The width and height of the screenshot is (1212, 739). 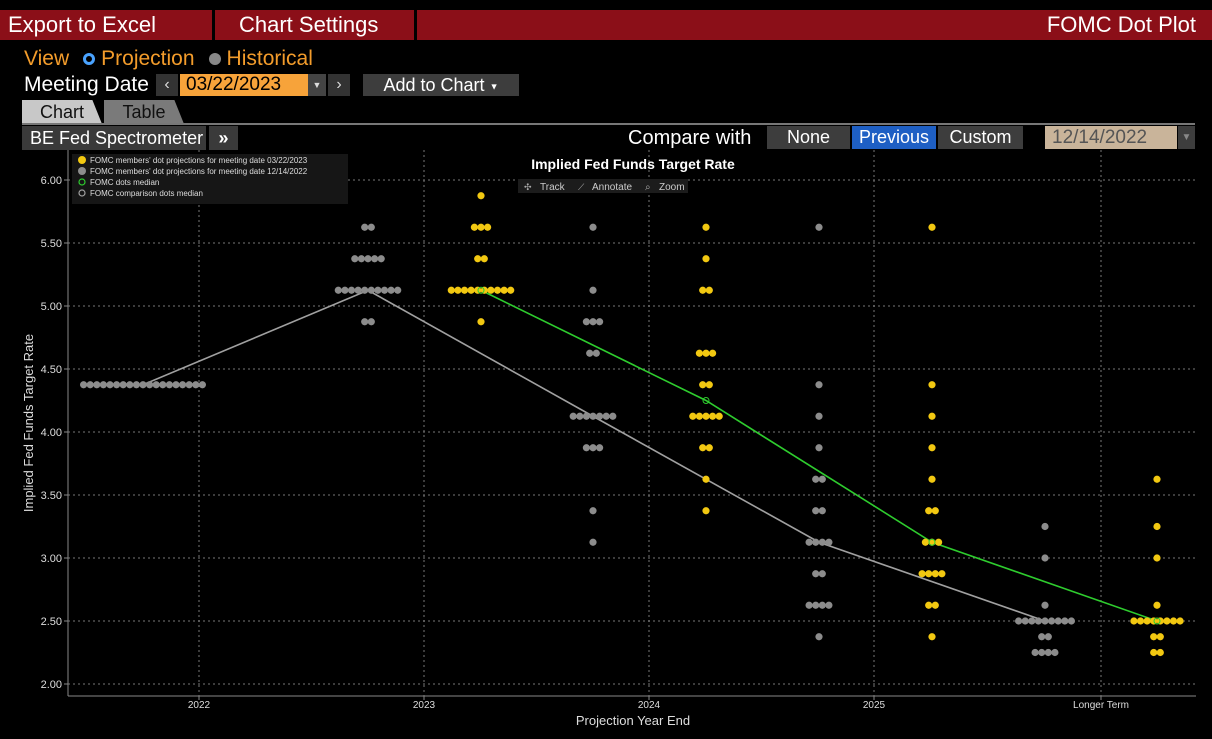 I want to click on compare-previous-button: Previous, so click(x=894, y=137).